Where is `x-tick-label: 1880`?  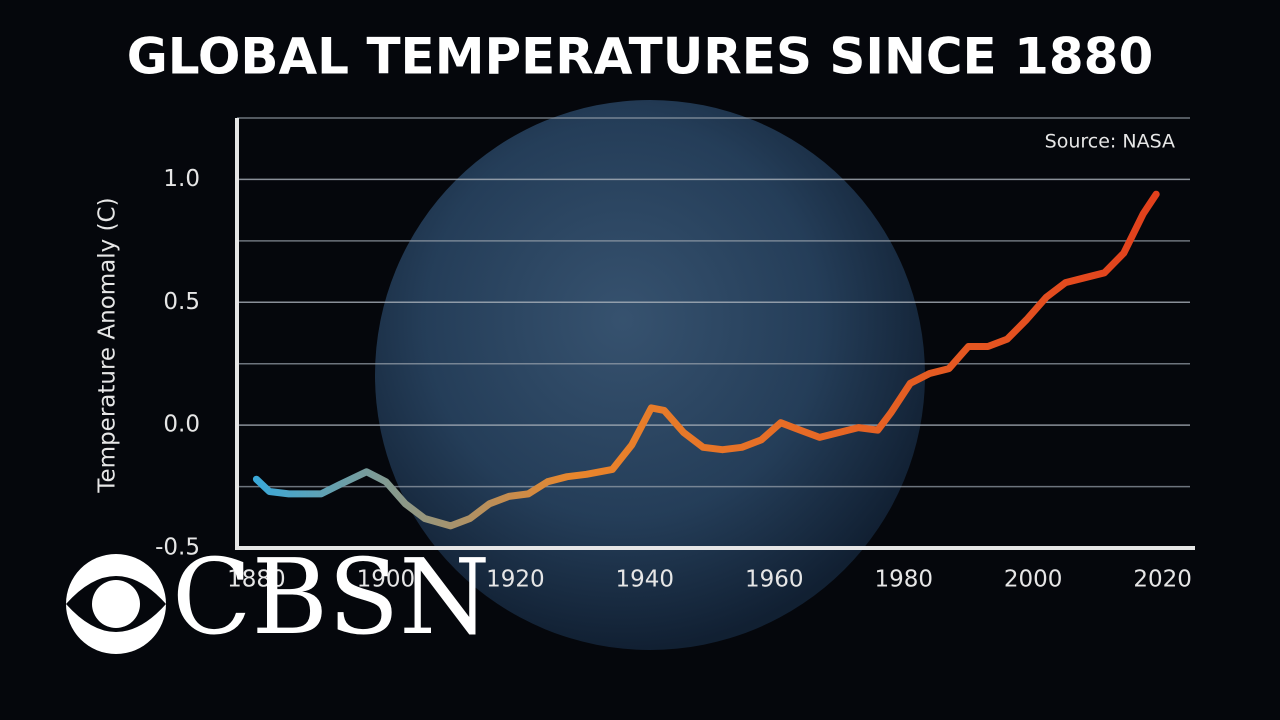 x-tick-label: 1880 is located at coordinates (256, 580).